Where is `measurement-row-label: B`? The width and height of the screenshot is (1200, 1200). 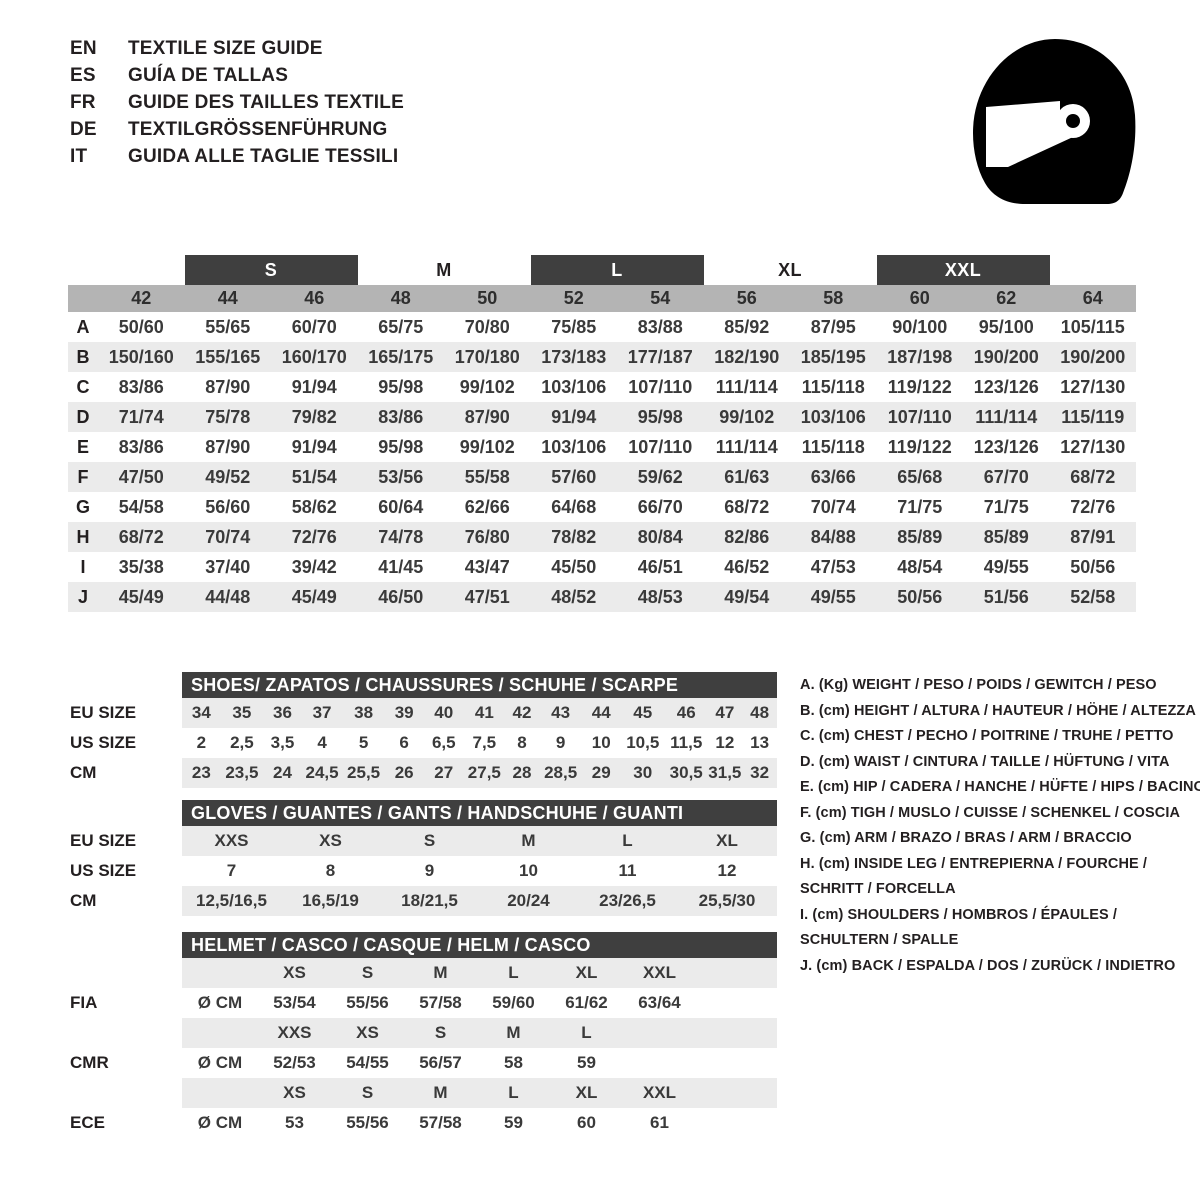 measurement-row-label: B is located at coordinates (83, 356).